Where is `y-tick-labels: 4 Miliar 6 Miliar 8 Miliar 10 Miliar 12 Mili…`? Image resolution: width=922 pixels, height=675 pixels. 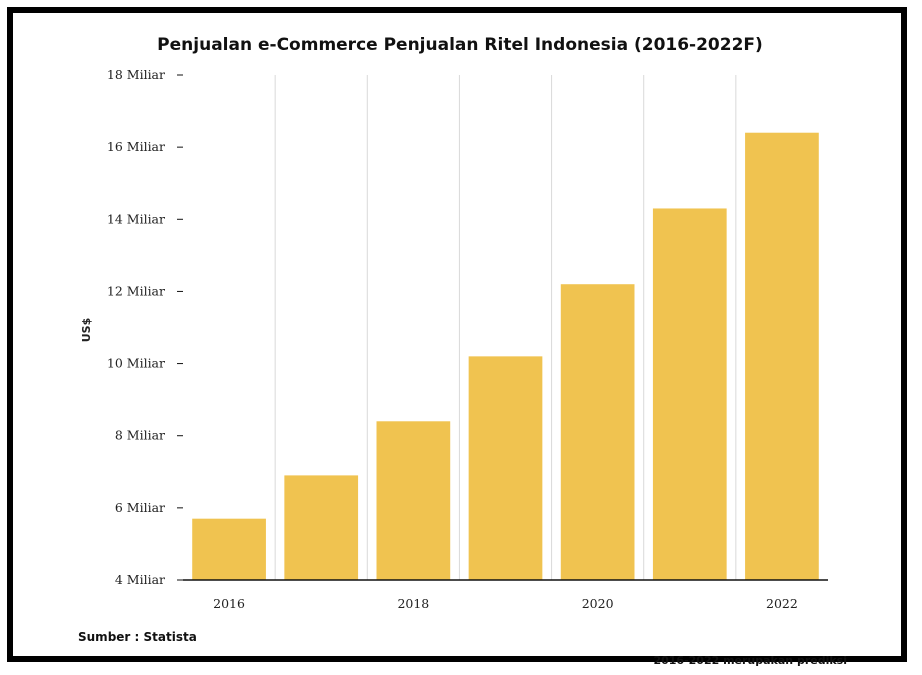 y-tick-labels: 4 Miliar 6 Miliar 8 Miliar 10 Miliar 12 Mili… is located at coordinates (145, 327).